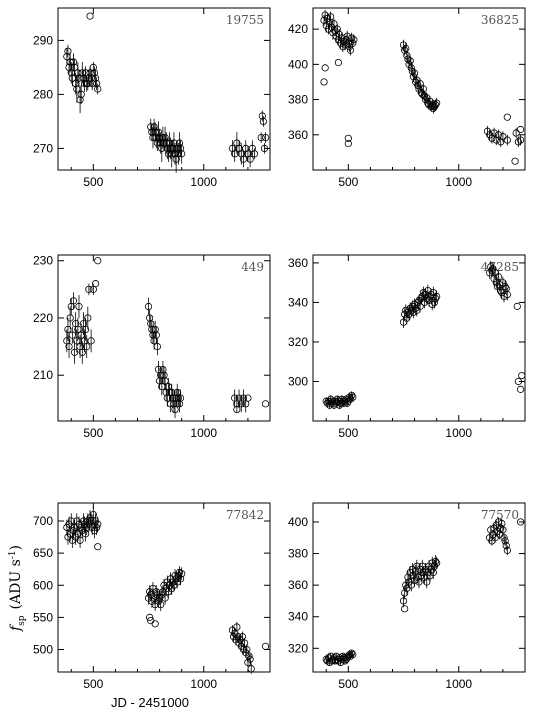 This screenshot has height=727, width=560. I want to click on y-tick-label: 700, so click(43, 521).